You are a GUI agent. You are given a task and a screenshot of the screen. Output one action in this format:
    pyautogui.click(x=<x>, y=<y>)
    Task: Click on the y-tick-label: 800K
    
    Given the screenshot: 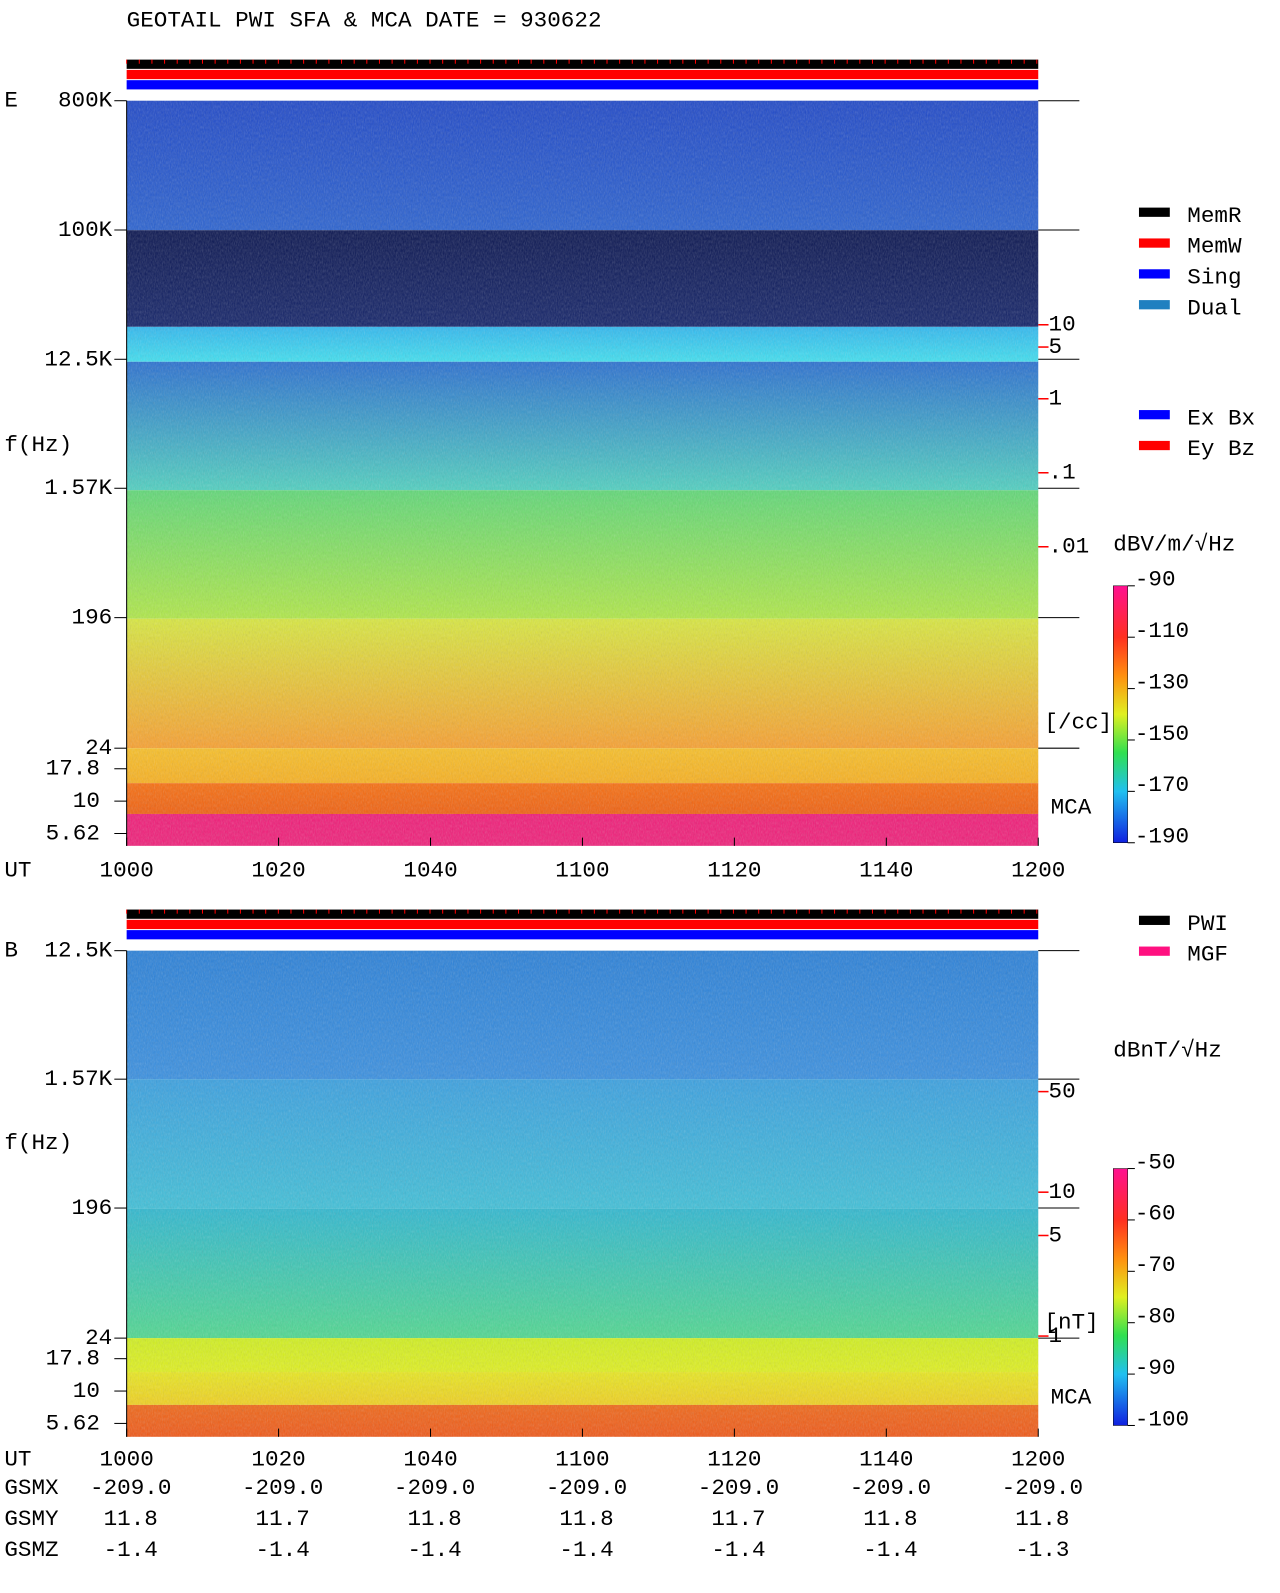 What is the action you would take?
    pyautogui.click(x=85, y=101)
    